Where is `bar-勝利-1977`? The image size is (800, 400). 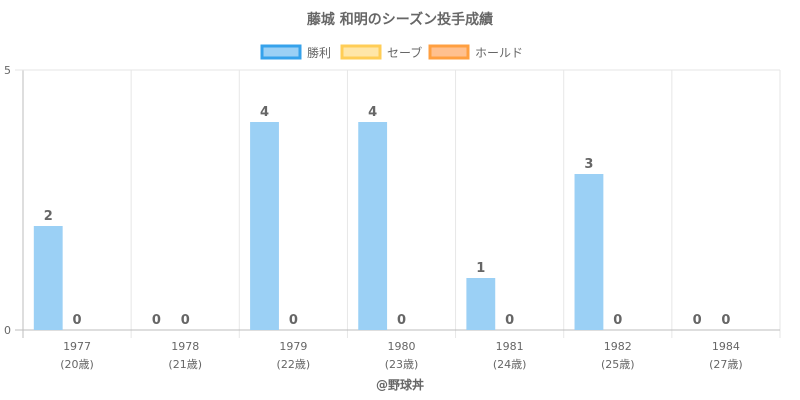 bar-勝利-1977 is located at coordinates (48, 278).